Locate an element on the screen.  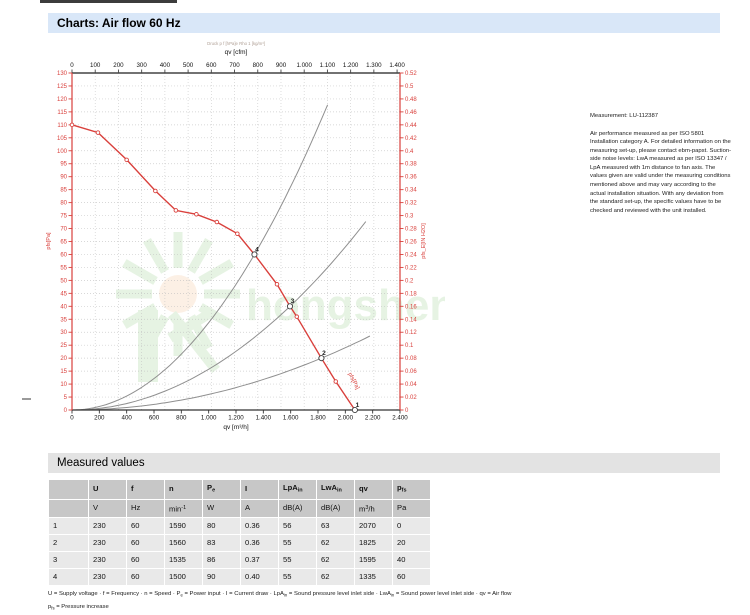
svg-text: 0.08 is located at coordinates (411, 359).